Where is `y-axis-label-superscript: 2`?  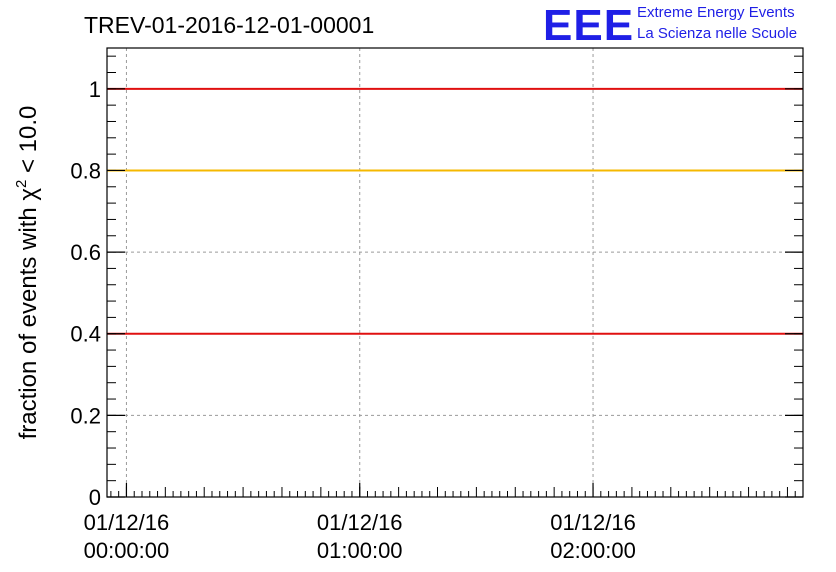 y-axis-label-superscript: 2 is located at coordinates (21, 184).